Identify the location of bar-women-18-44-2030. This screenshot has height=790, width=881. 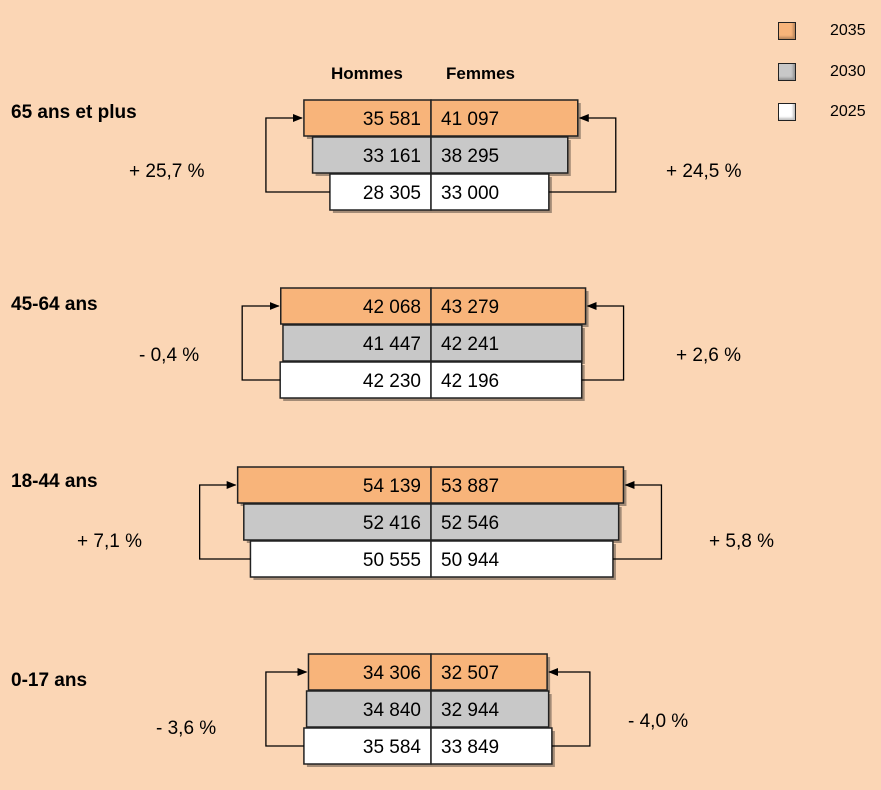
(525, 522).